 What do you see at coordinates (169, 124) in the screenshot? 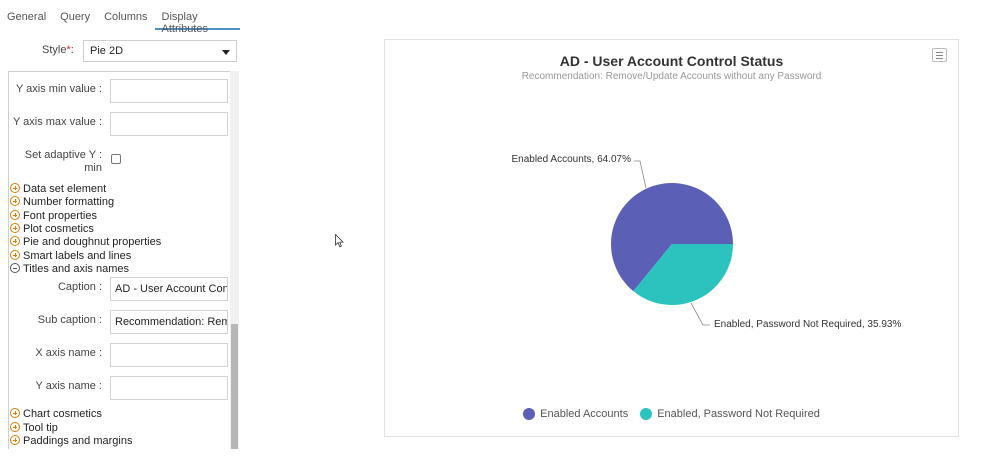
I see `y-axis-max-input` at bounding box center [169, 124].